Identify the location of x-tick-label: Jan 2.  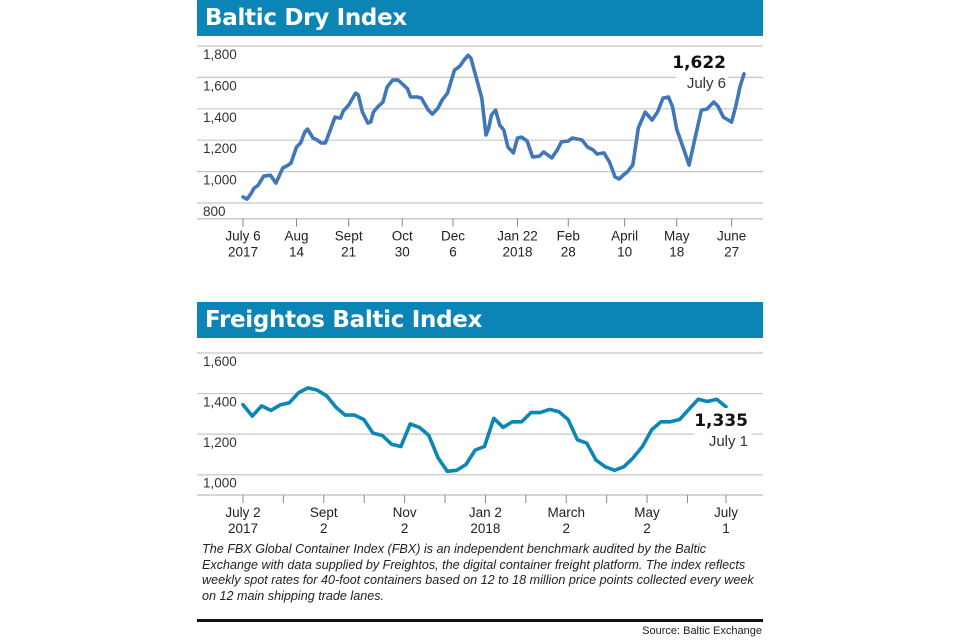
(485, 512).